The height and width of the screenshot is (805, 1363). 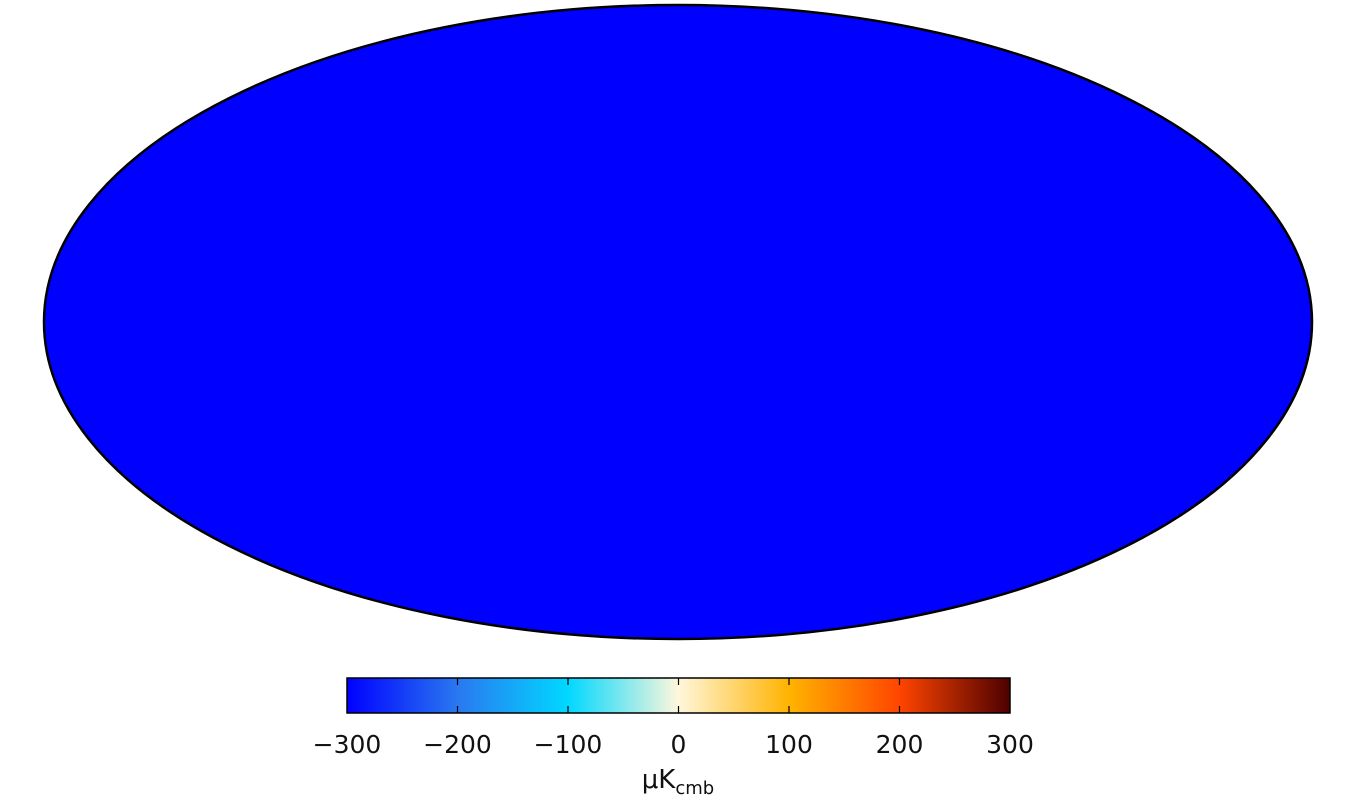 What do you see at coordinates (1010, 744) in the screenshot?
I see `colorbar-tick-label: 300` at bounding box center [1010, 744].